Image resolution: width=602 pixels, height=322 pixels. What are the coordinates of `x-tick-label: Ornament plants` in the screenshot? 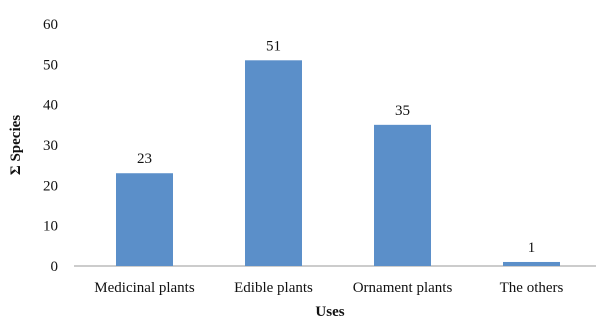 It's located at (403, 288).